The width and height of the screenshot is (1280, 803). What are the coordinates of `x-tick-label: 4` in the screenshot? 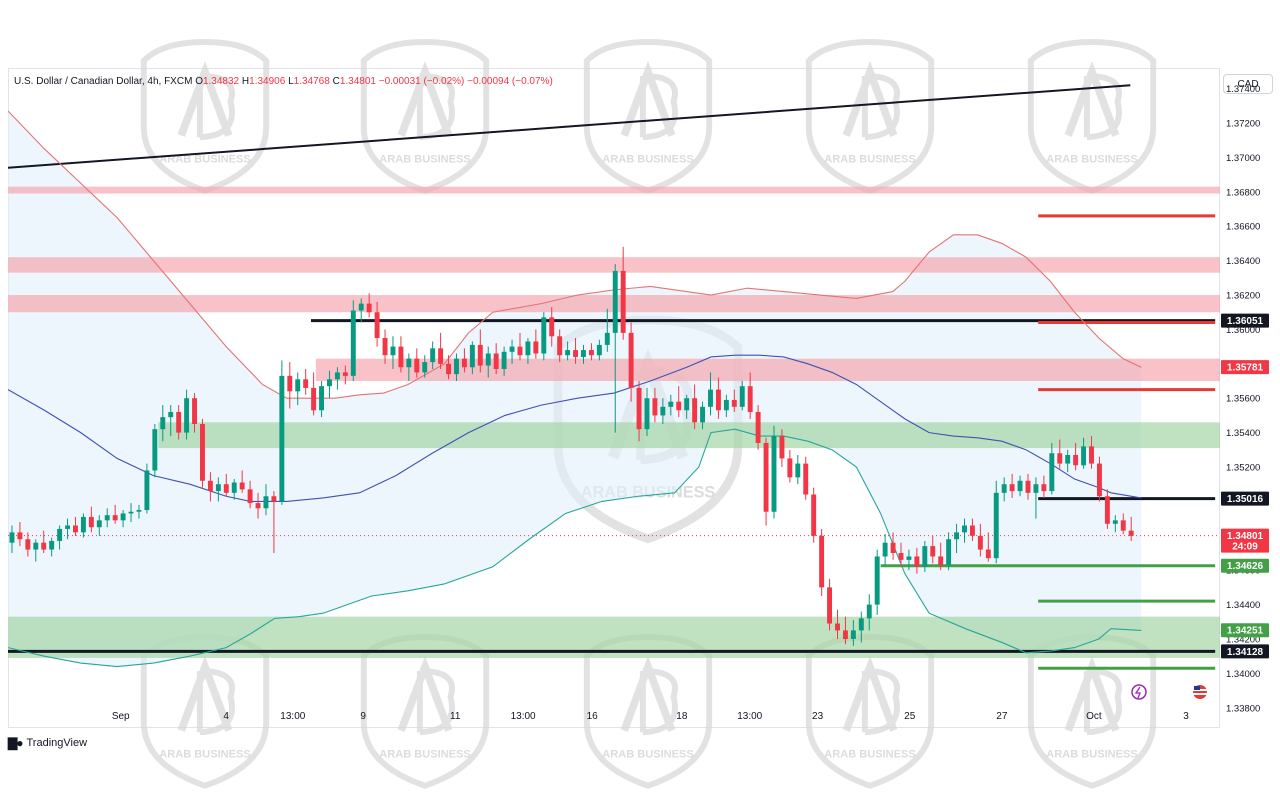 It's located at (226, 716).